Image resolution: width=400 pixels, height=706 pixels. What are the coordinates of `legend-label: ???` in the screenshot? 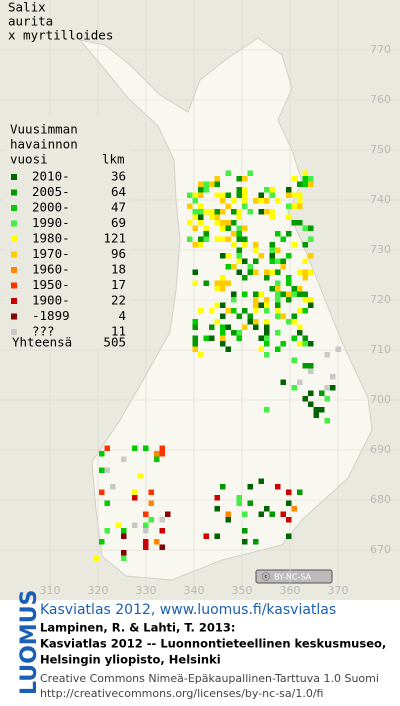 It's located at (43, 331).